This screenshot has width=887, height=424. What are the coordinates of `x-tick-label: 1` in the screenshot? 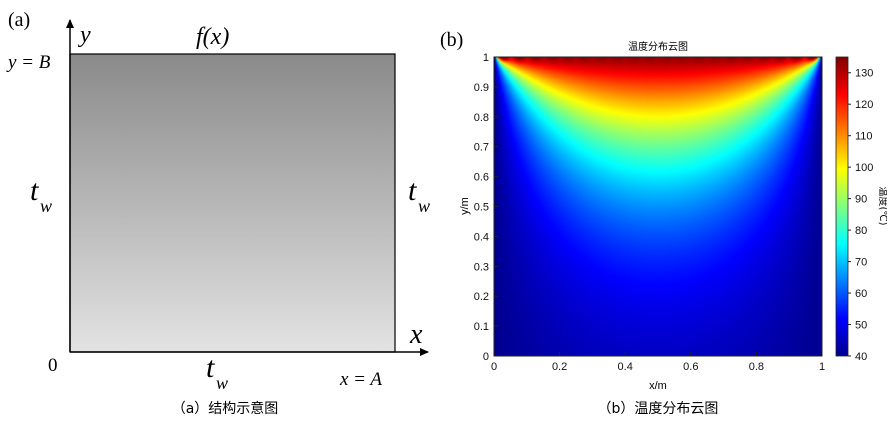 It's located at (822, 367).